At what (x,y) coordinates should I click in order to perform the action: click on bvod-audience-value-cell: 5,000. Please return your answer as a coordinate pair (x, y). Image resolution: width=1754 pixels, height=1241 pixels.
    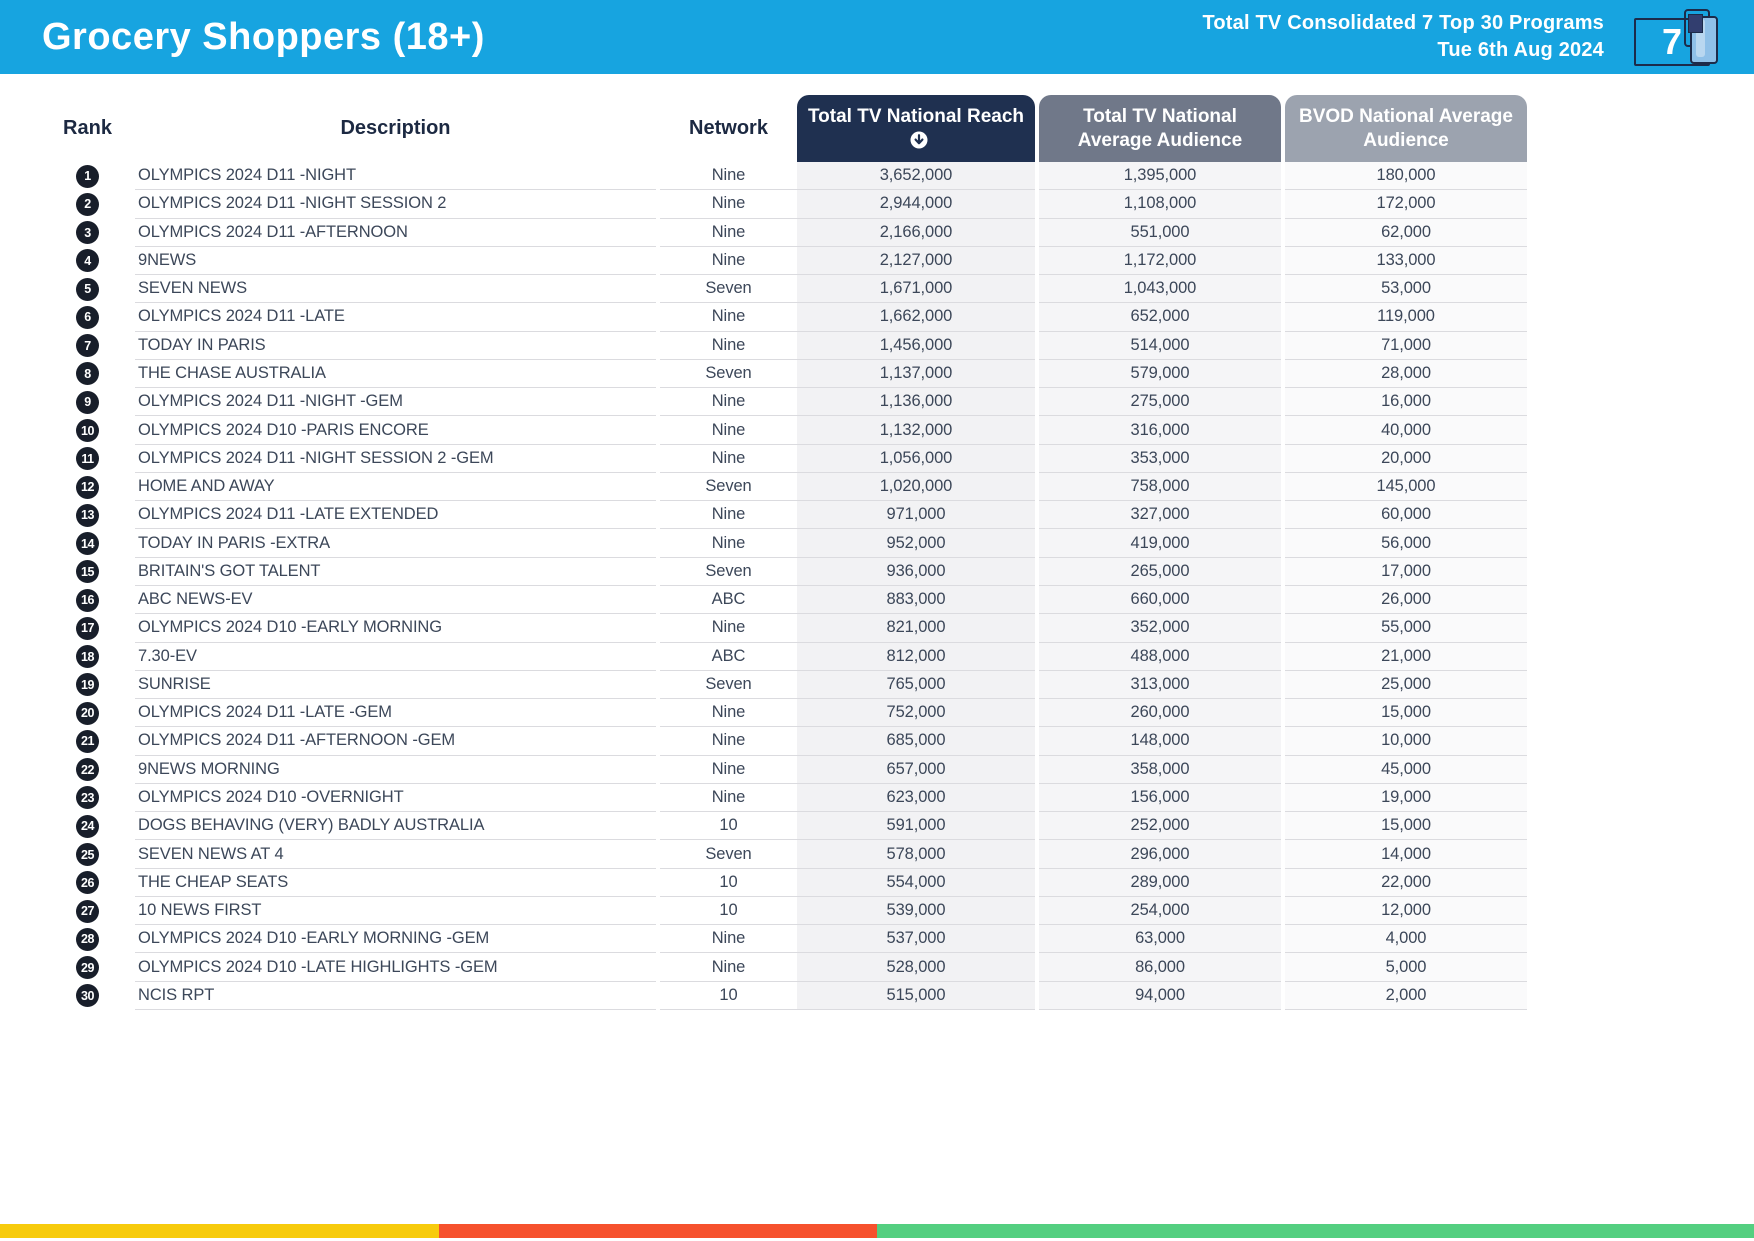
    Looking at the image, I should click on (1406, 967).